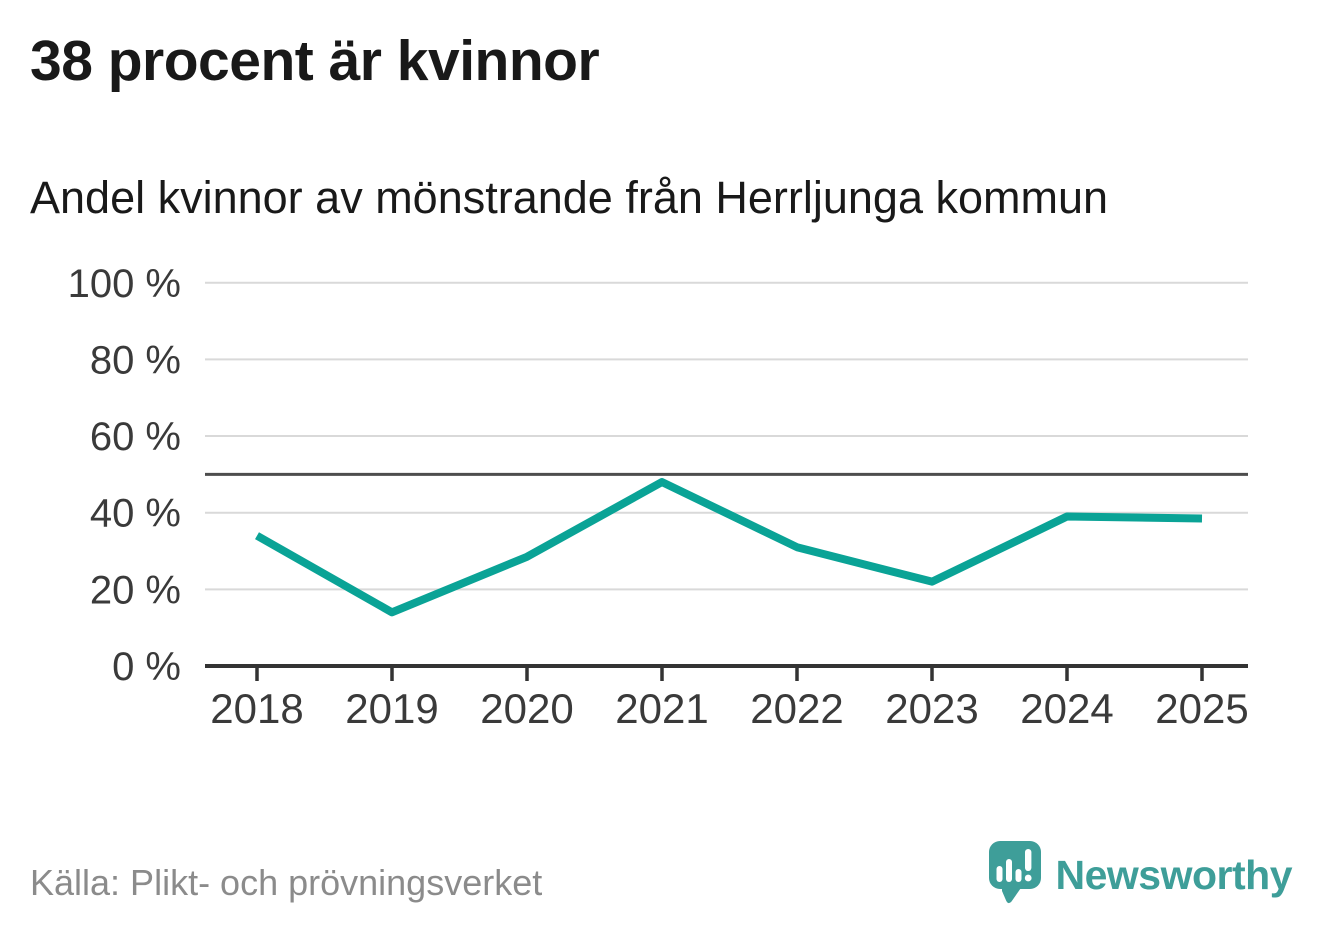 This screenshot has width=1322, height=939. Describe the element at coordinates (315, 61) in the screenshot. I see `page-title: 38 procent är kvinnor` at that location.